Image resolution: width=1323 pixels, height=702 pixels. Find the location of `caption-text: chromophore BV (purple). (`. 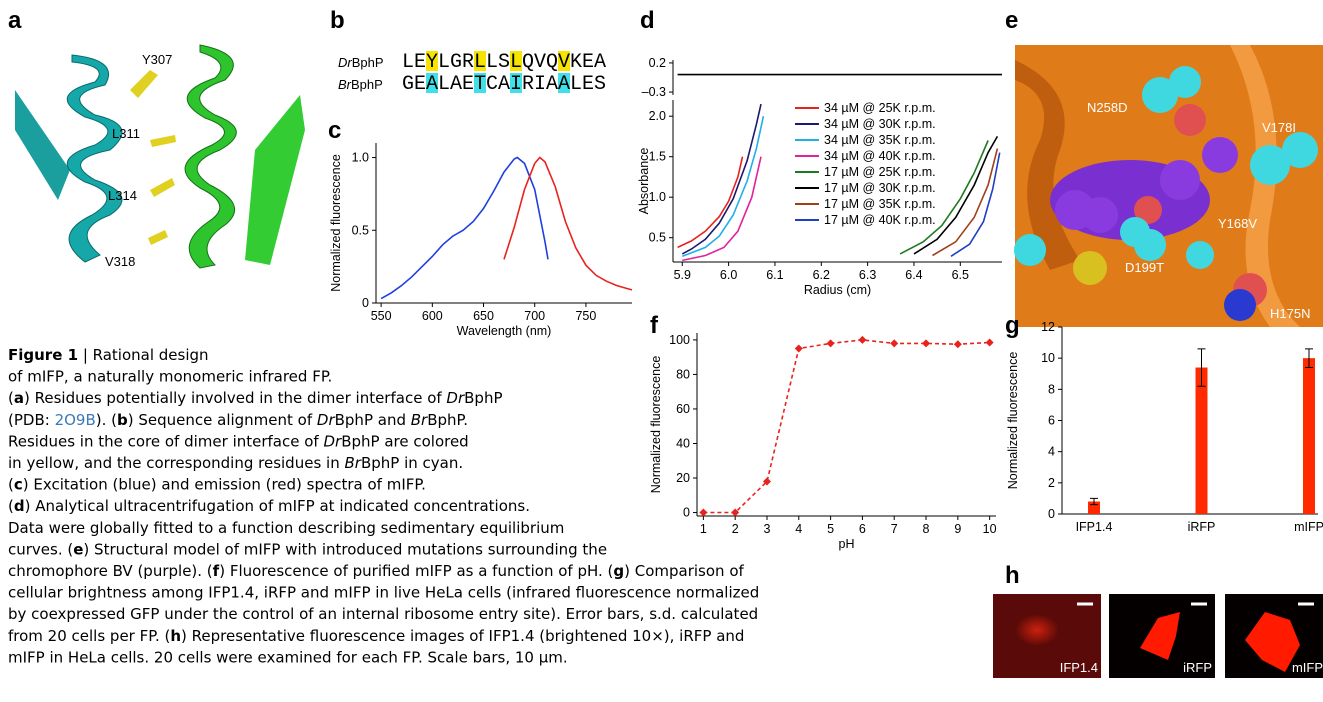

caption-text: chromophore BV (purple). ( is located at coordinates (110, 571).